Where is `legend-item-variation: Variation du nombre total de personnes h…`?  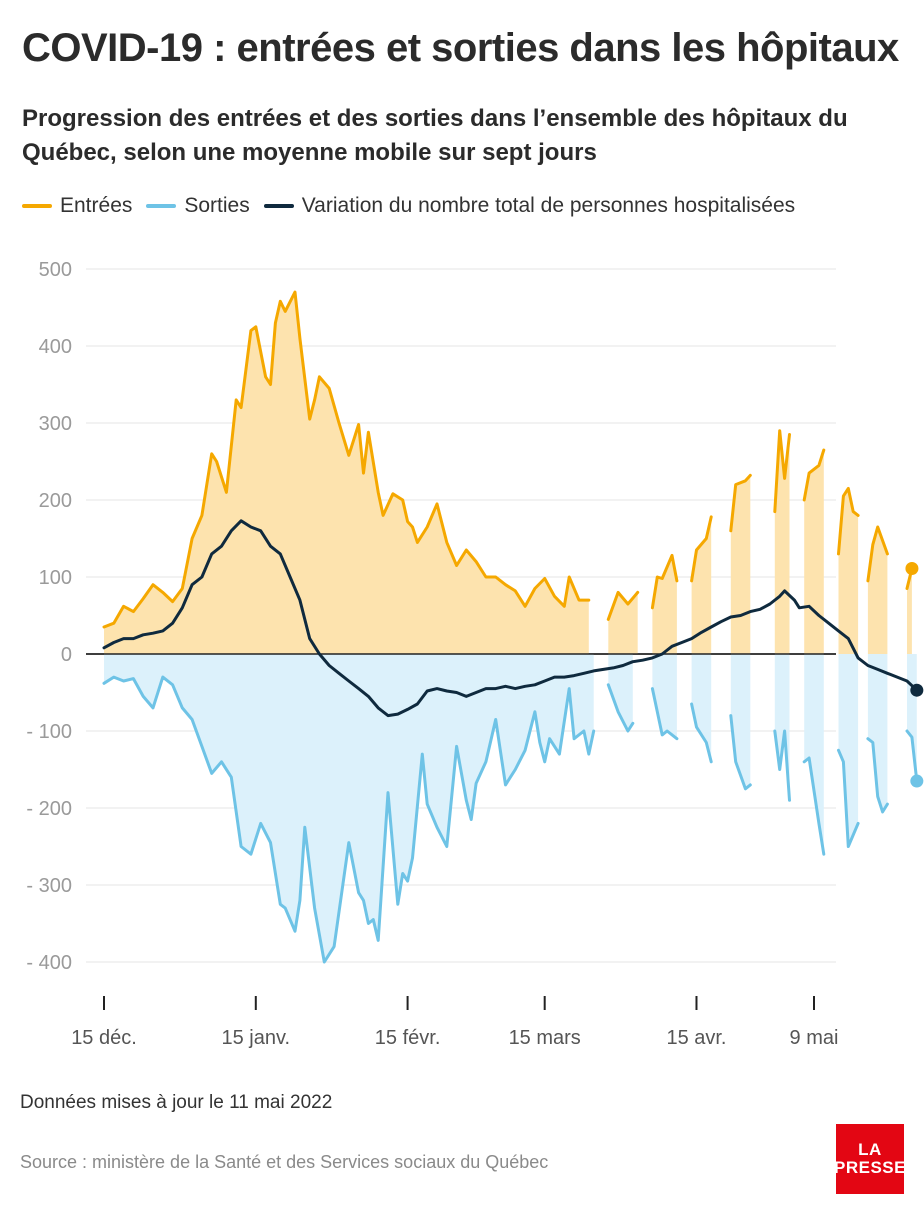 legend-item-variation: Variation du nombre total de personnes h… is located at coordinates (529, 206).